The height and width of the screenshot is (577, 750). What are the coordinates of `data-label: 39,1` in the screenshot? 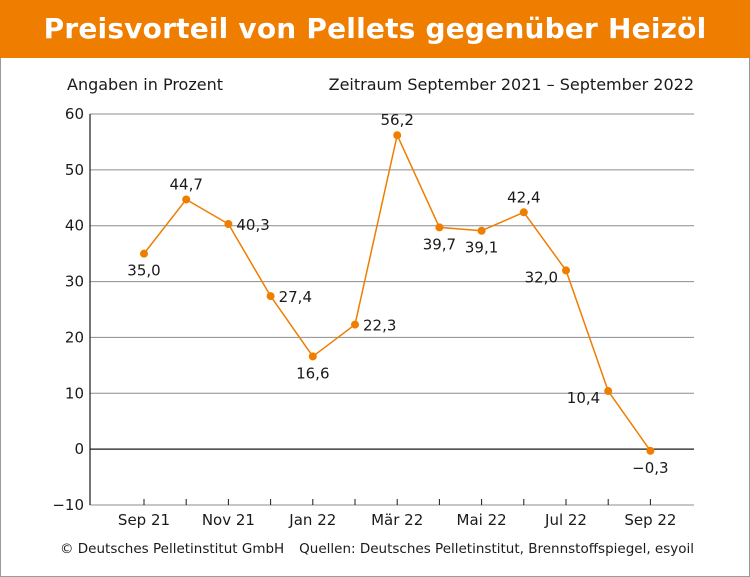 It's located at (481, 248).